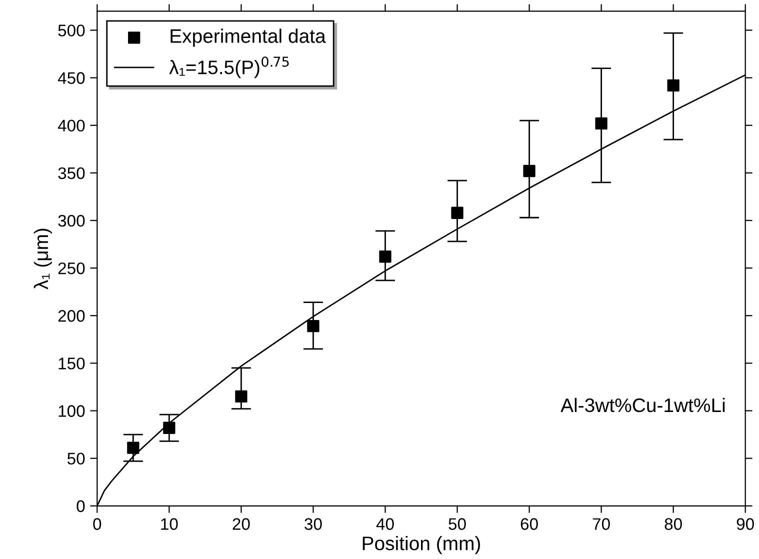 The width and height of the screenshot is (759, 559). Describe the element at coordinates (80, 506) in the screenshot. I see `y-tick-label: 0` at that location.